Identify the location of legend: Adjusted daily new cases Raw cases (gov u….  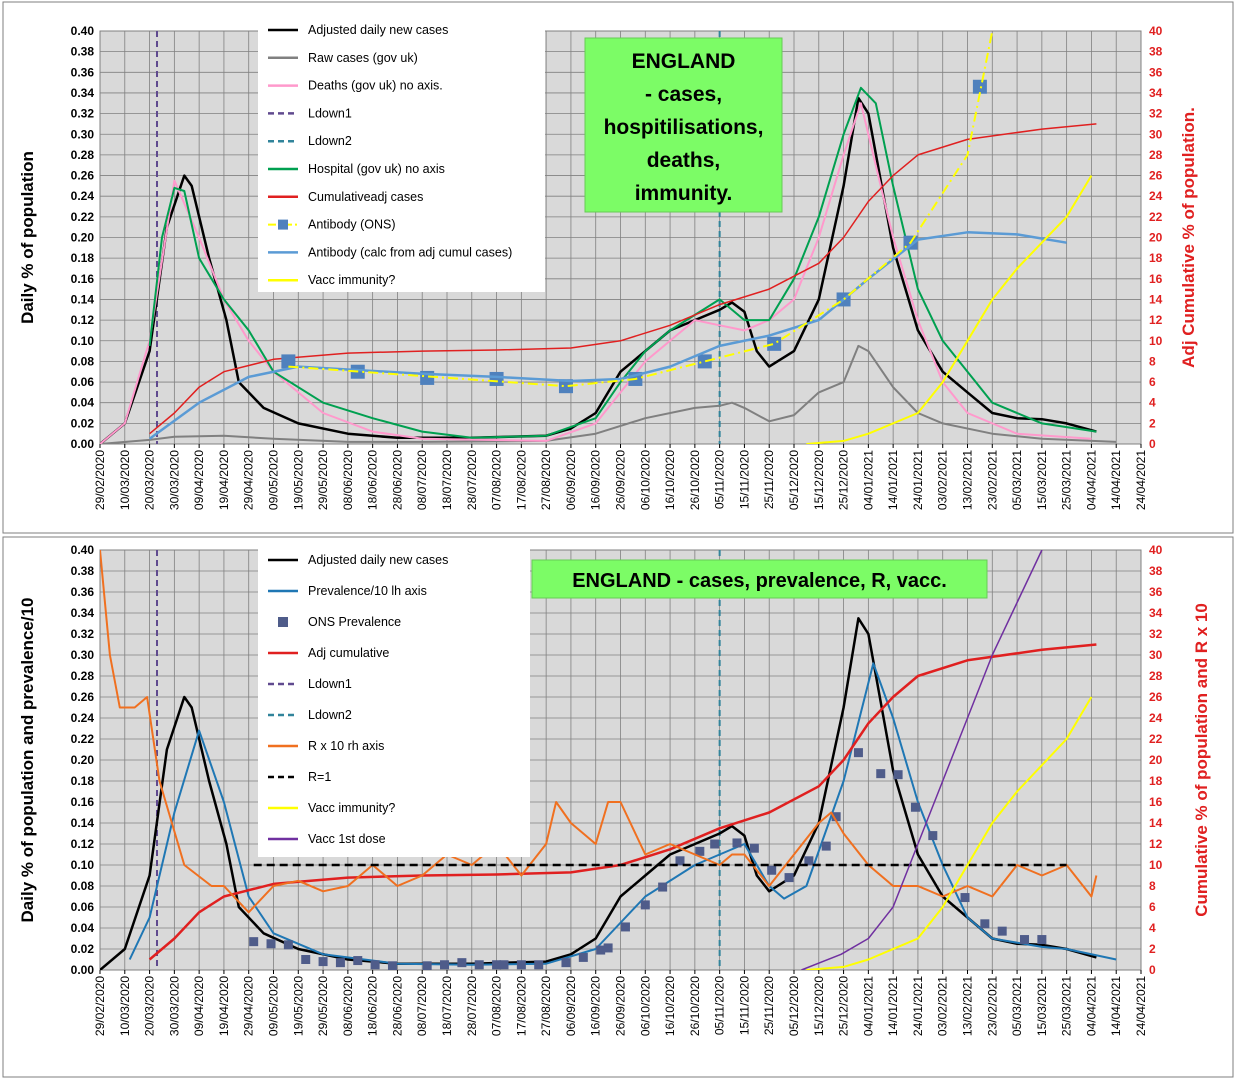
(401, 153).